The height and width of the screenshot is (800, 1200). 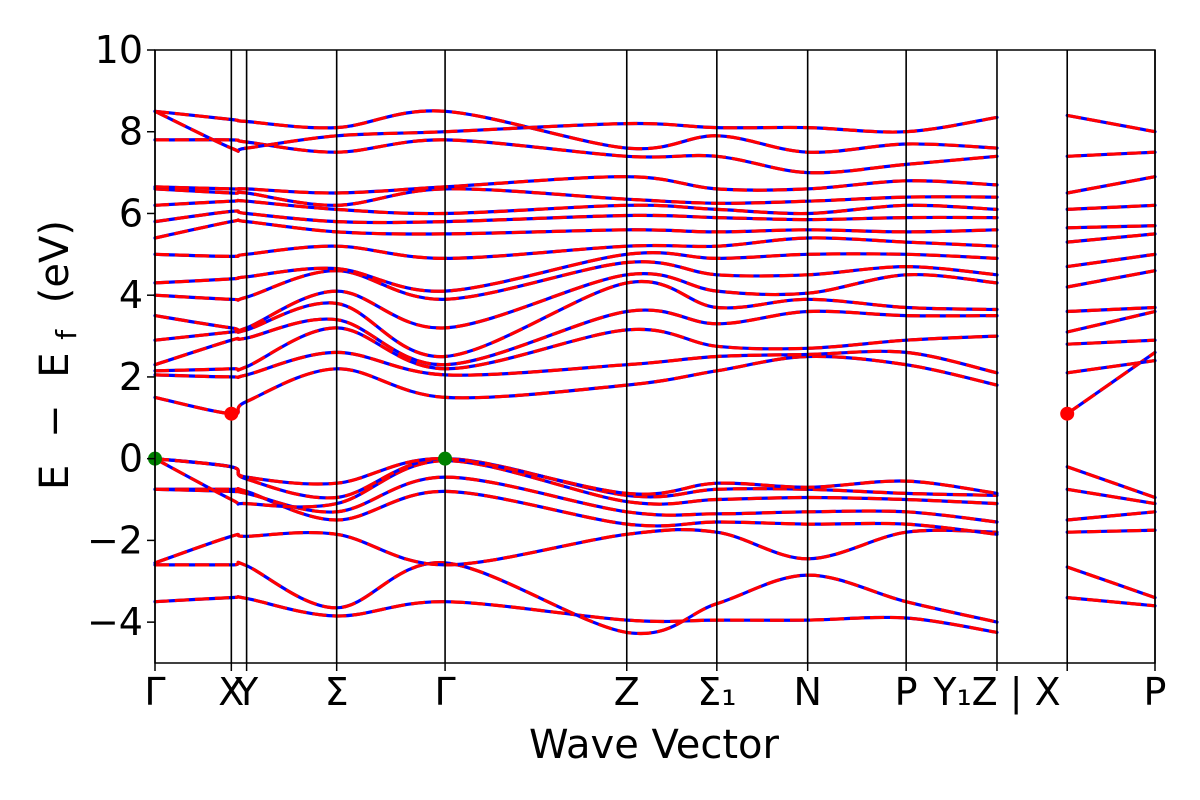 What do you see at coordinates (115, 540) in the screenshot?
I see `y-tick-label-1: −2` at bounding box center [115, 540].